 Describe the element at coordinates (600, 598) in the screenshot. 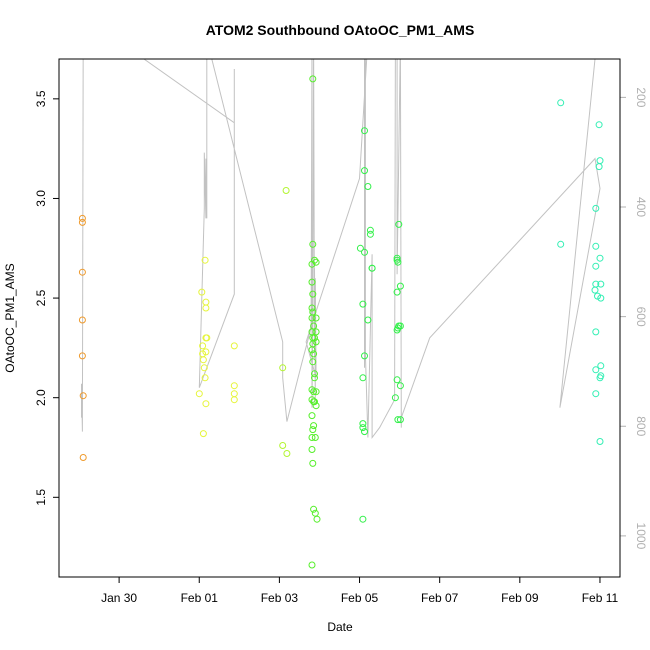

I see `x-tick-label: Feb 11` at that location.